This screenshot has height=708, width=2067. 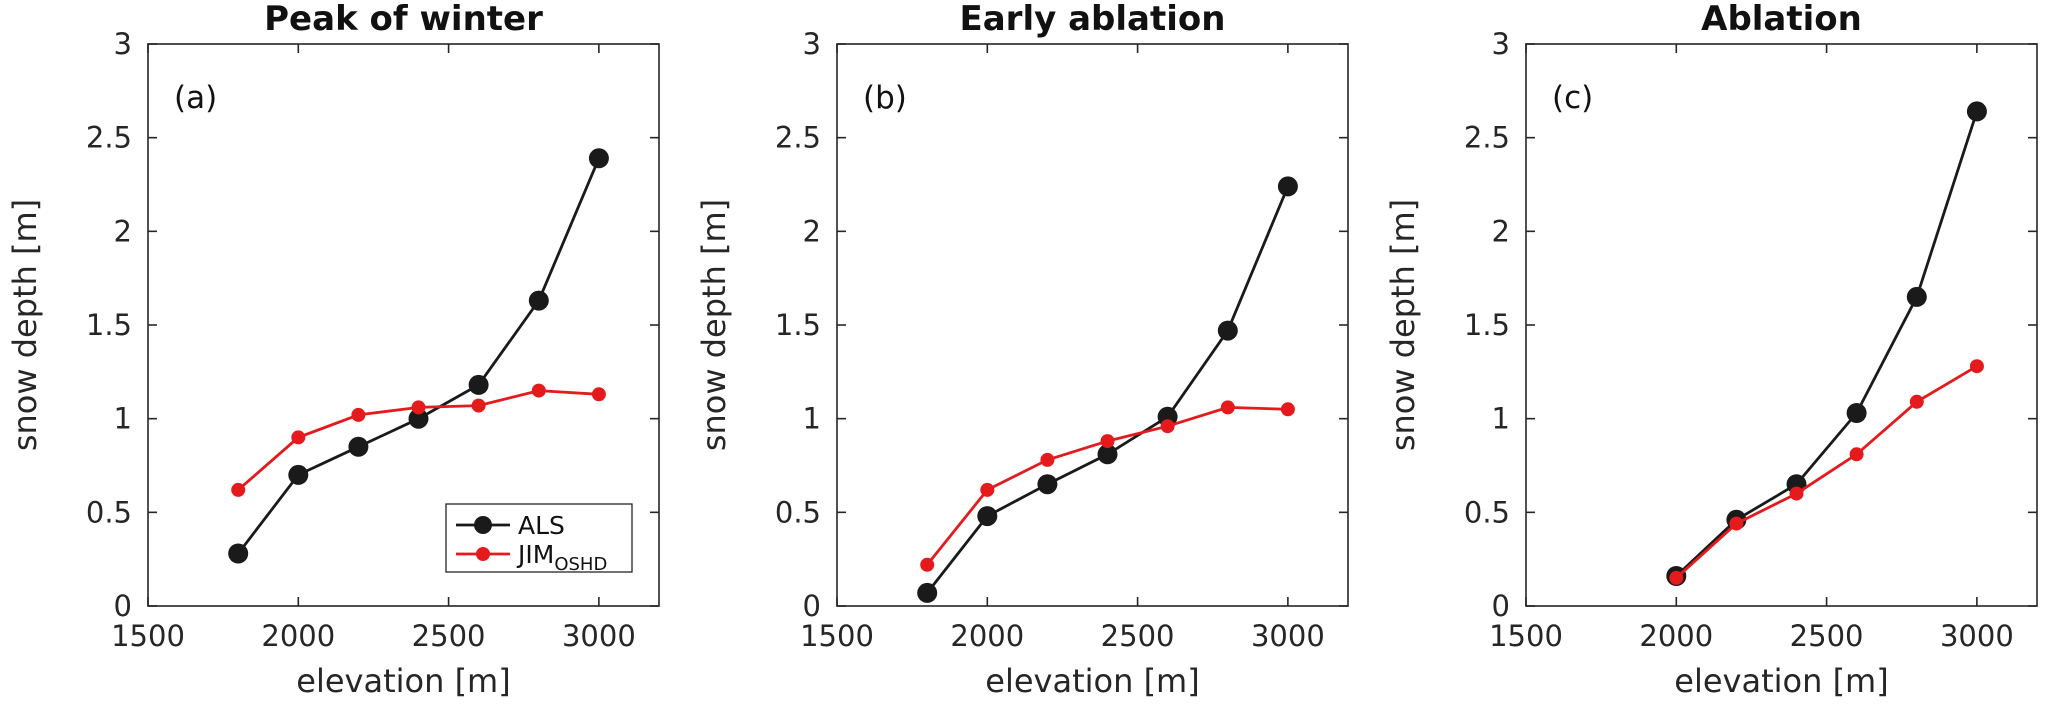 I want to click on series-line-JIM_OSHD, so click(x=1826, y=471).